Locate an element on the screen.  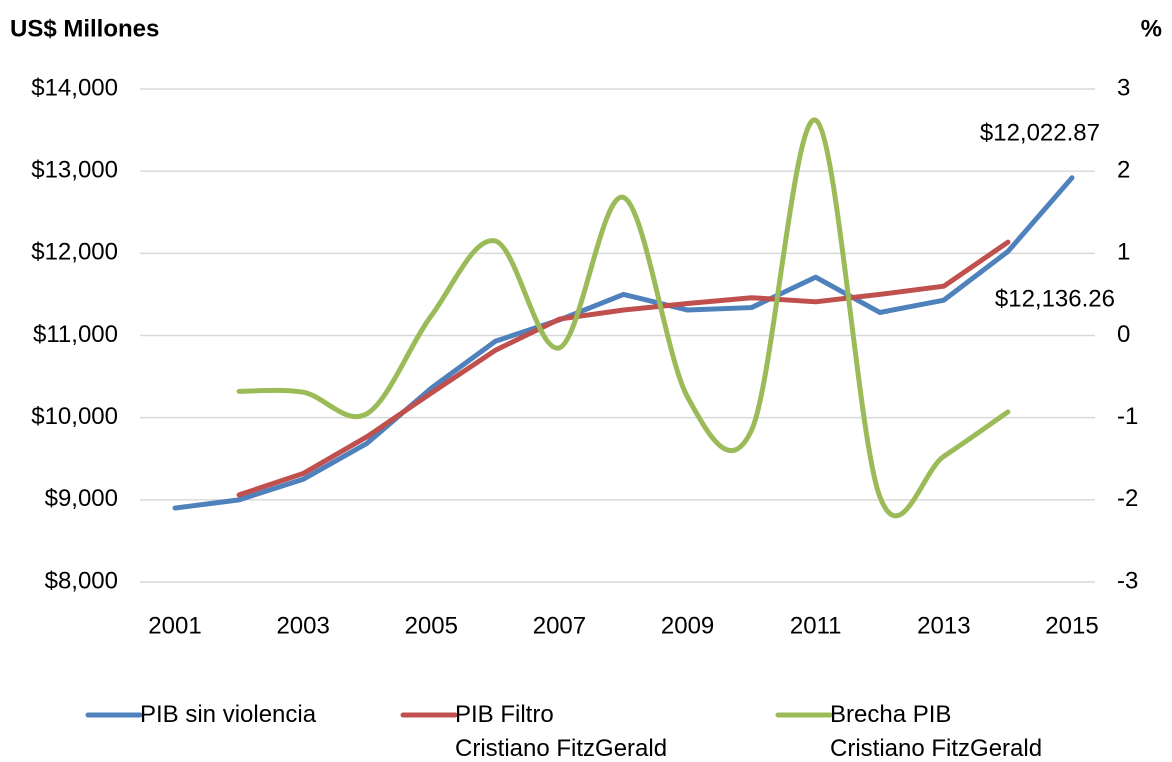
x-tick-label: 2015 is located at coordinates (1071, 625).